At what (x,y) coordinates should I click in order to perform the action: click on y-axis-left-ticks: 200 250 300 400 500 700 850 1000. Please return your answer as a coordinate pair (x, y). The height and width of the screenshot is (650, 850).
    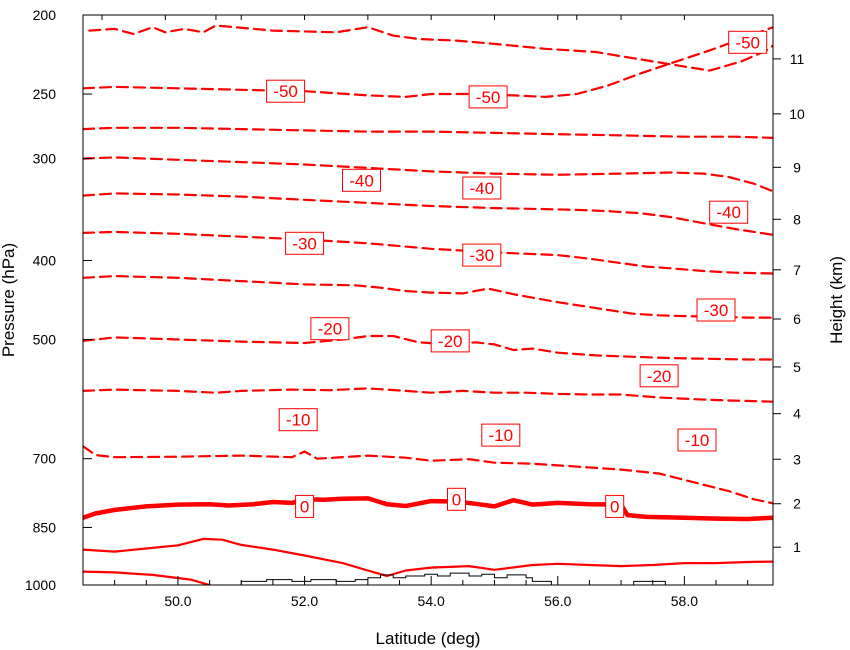
    Looking at the image, I should click on (58, 300).